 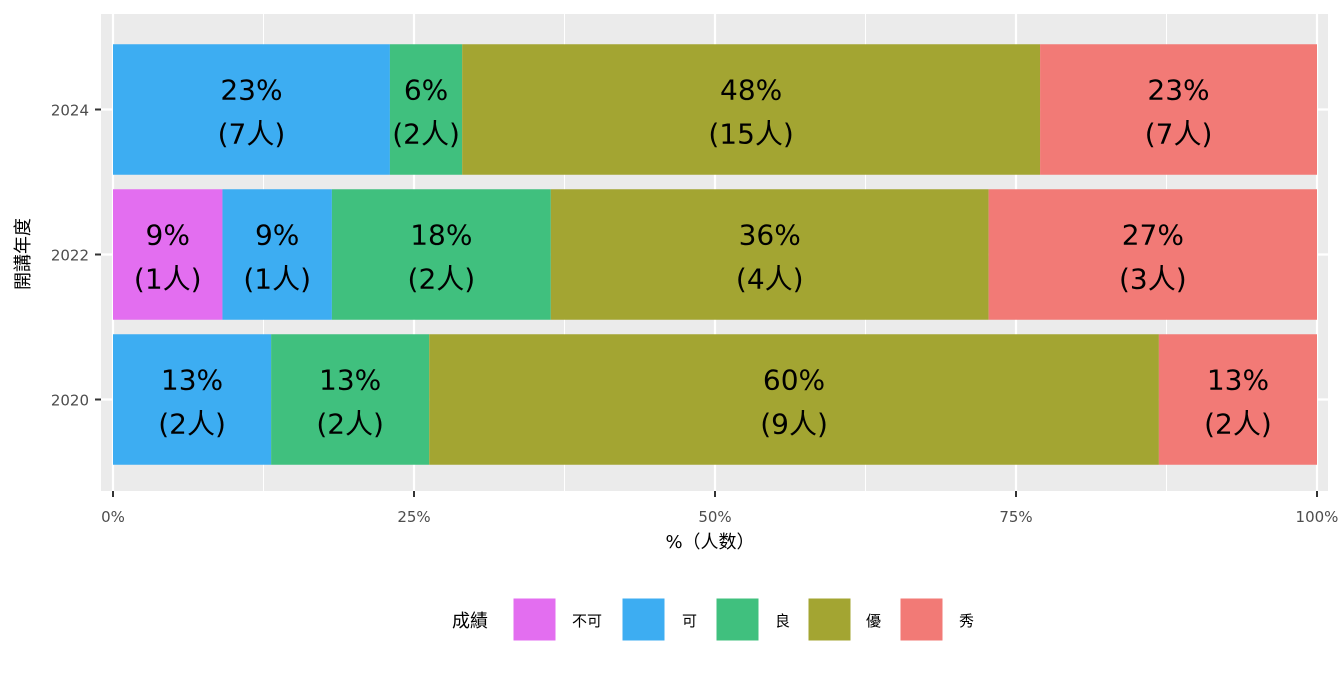 I want to click on bar-percent-label: 36%, so click(x=770, y=235).